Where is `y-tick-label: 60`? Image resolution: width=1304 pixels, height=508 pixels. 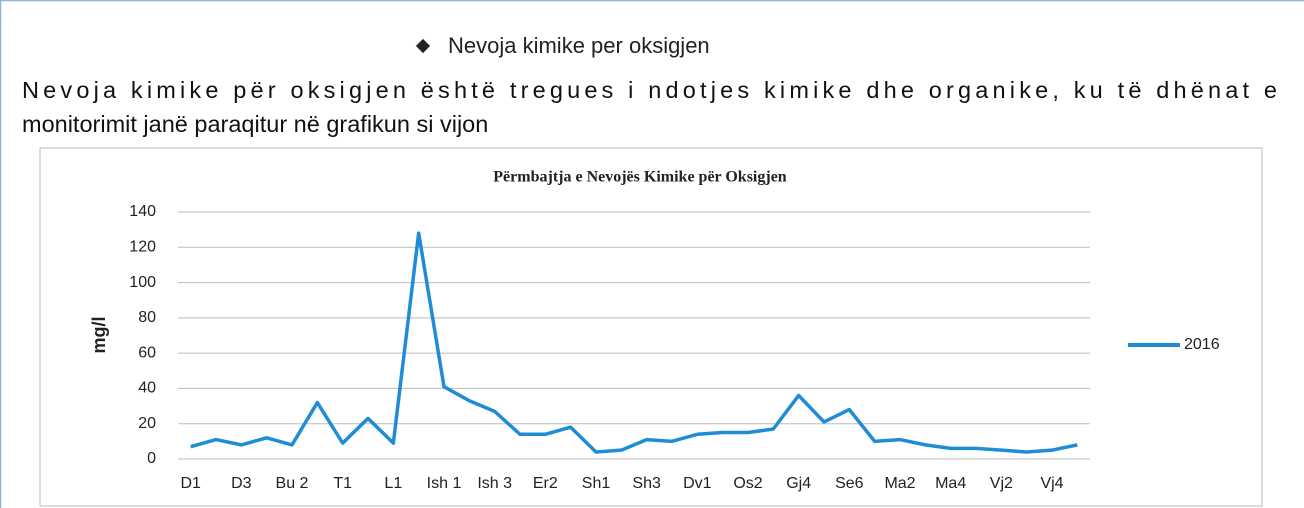
y-tick-label: 60 is located at coordinates (147, 352).